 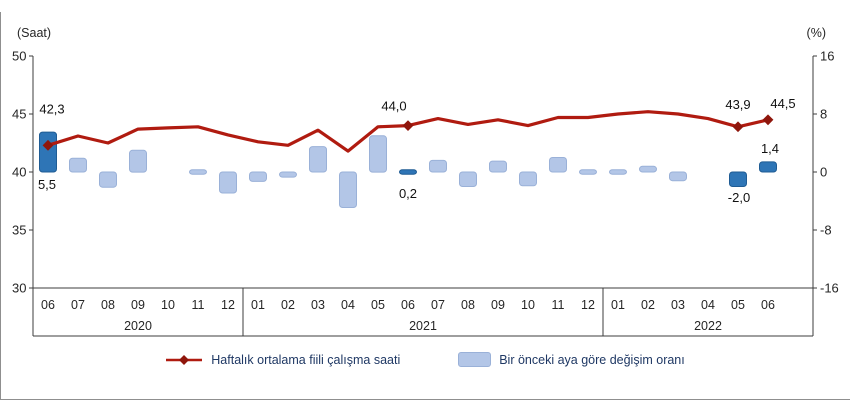 What do you see at coordinates (19, 172) in the screenshot?
I see `tick-label-left: 40` at bounding box center [19, 172].